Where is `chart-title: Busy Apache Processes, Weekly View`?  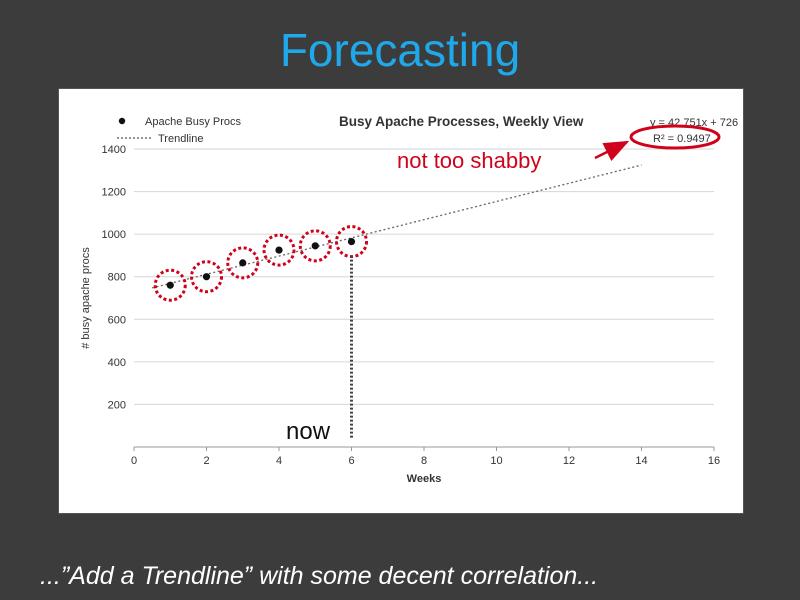
chart-title: Busy Apache Processes, Weekly View is located at coordinates (461, 121).